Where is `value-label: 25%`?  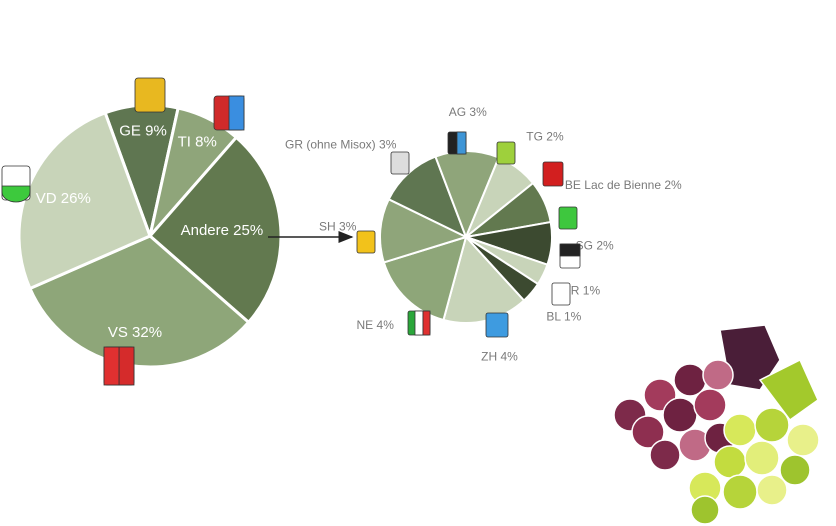
value-label: 25% is located at coordinates (248, 230).